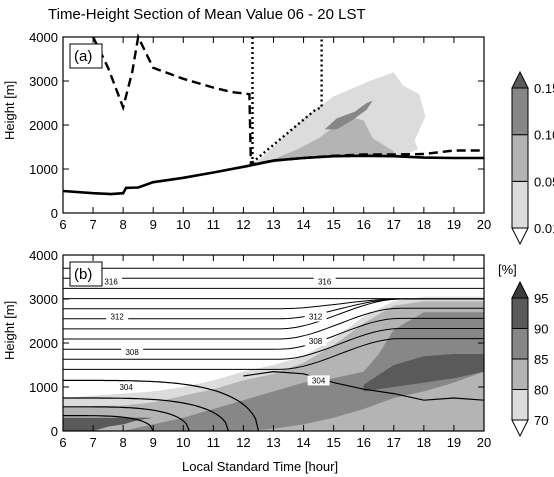  I want to click on panel-b-xtick-label: 6, so click(62, 442).